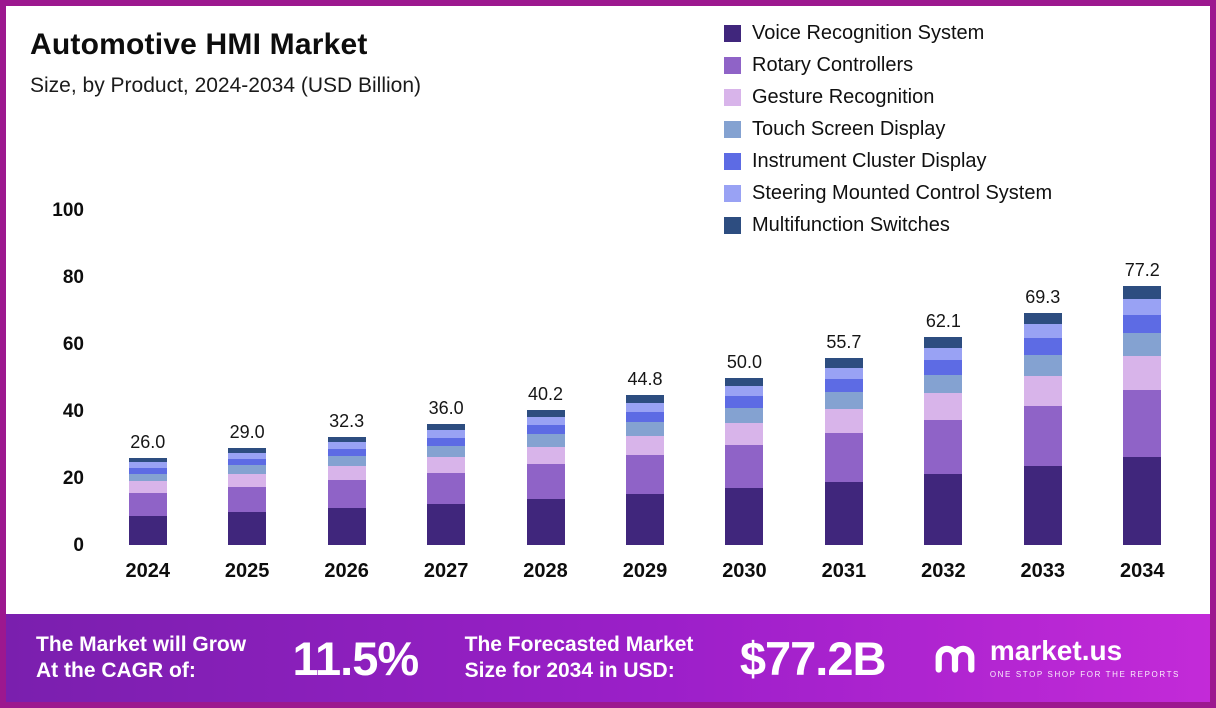 Image resolution: width=1216 pixels, height=708 pixels. Describe the element at coordinates (147, 400) in the screenshot. I see `bar-group-2024: 26.0 2024` at that location.